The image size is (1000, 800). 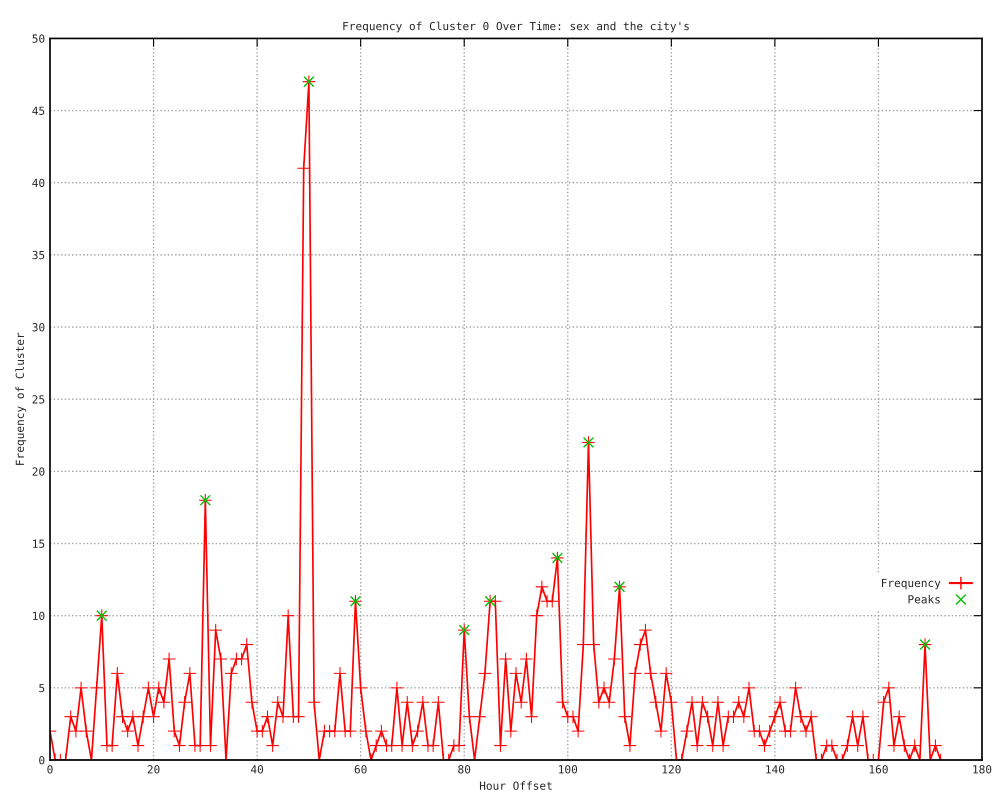 I want to click on y-tick-label: 50, so click(x=38, y=38).